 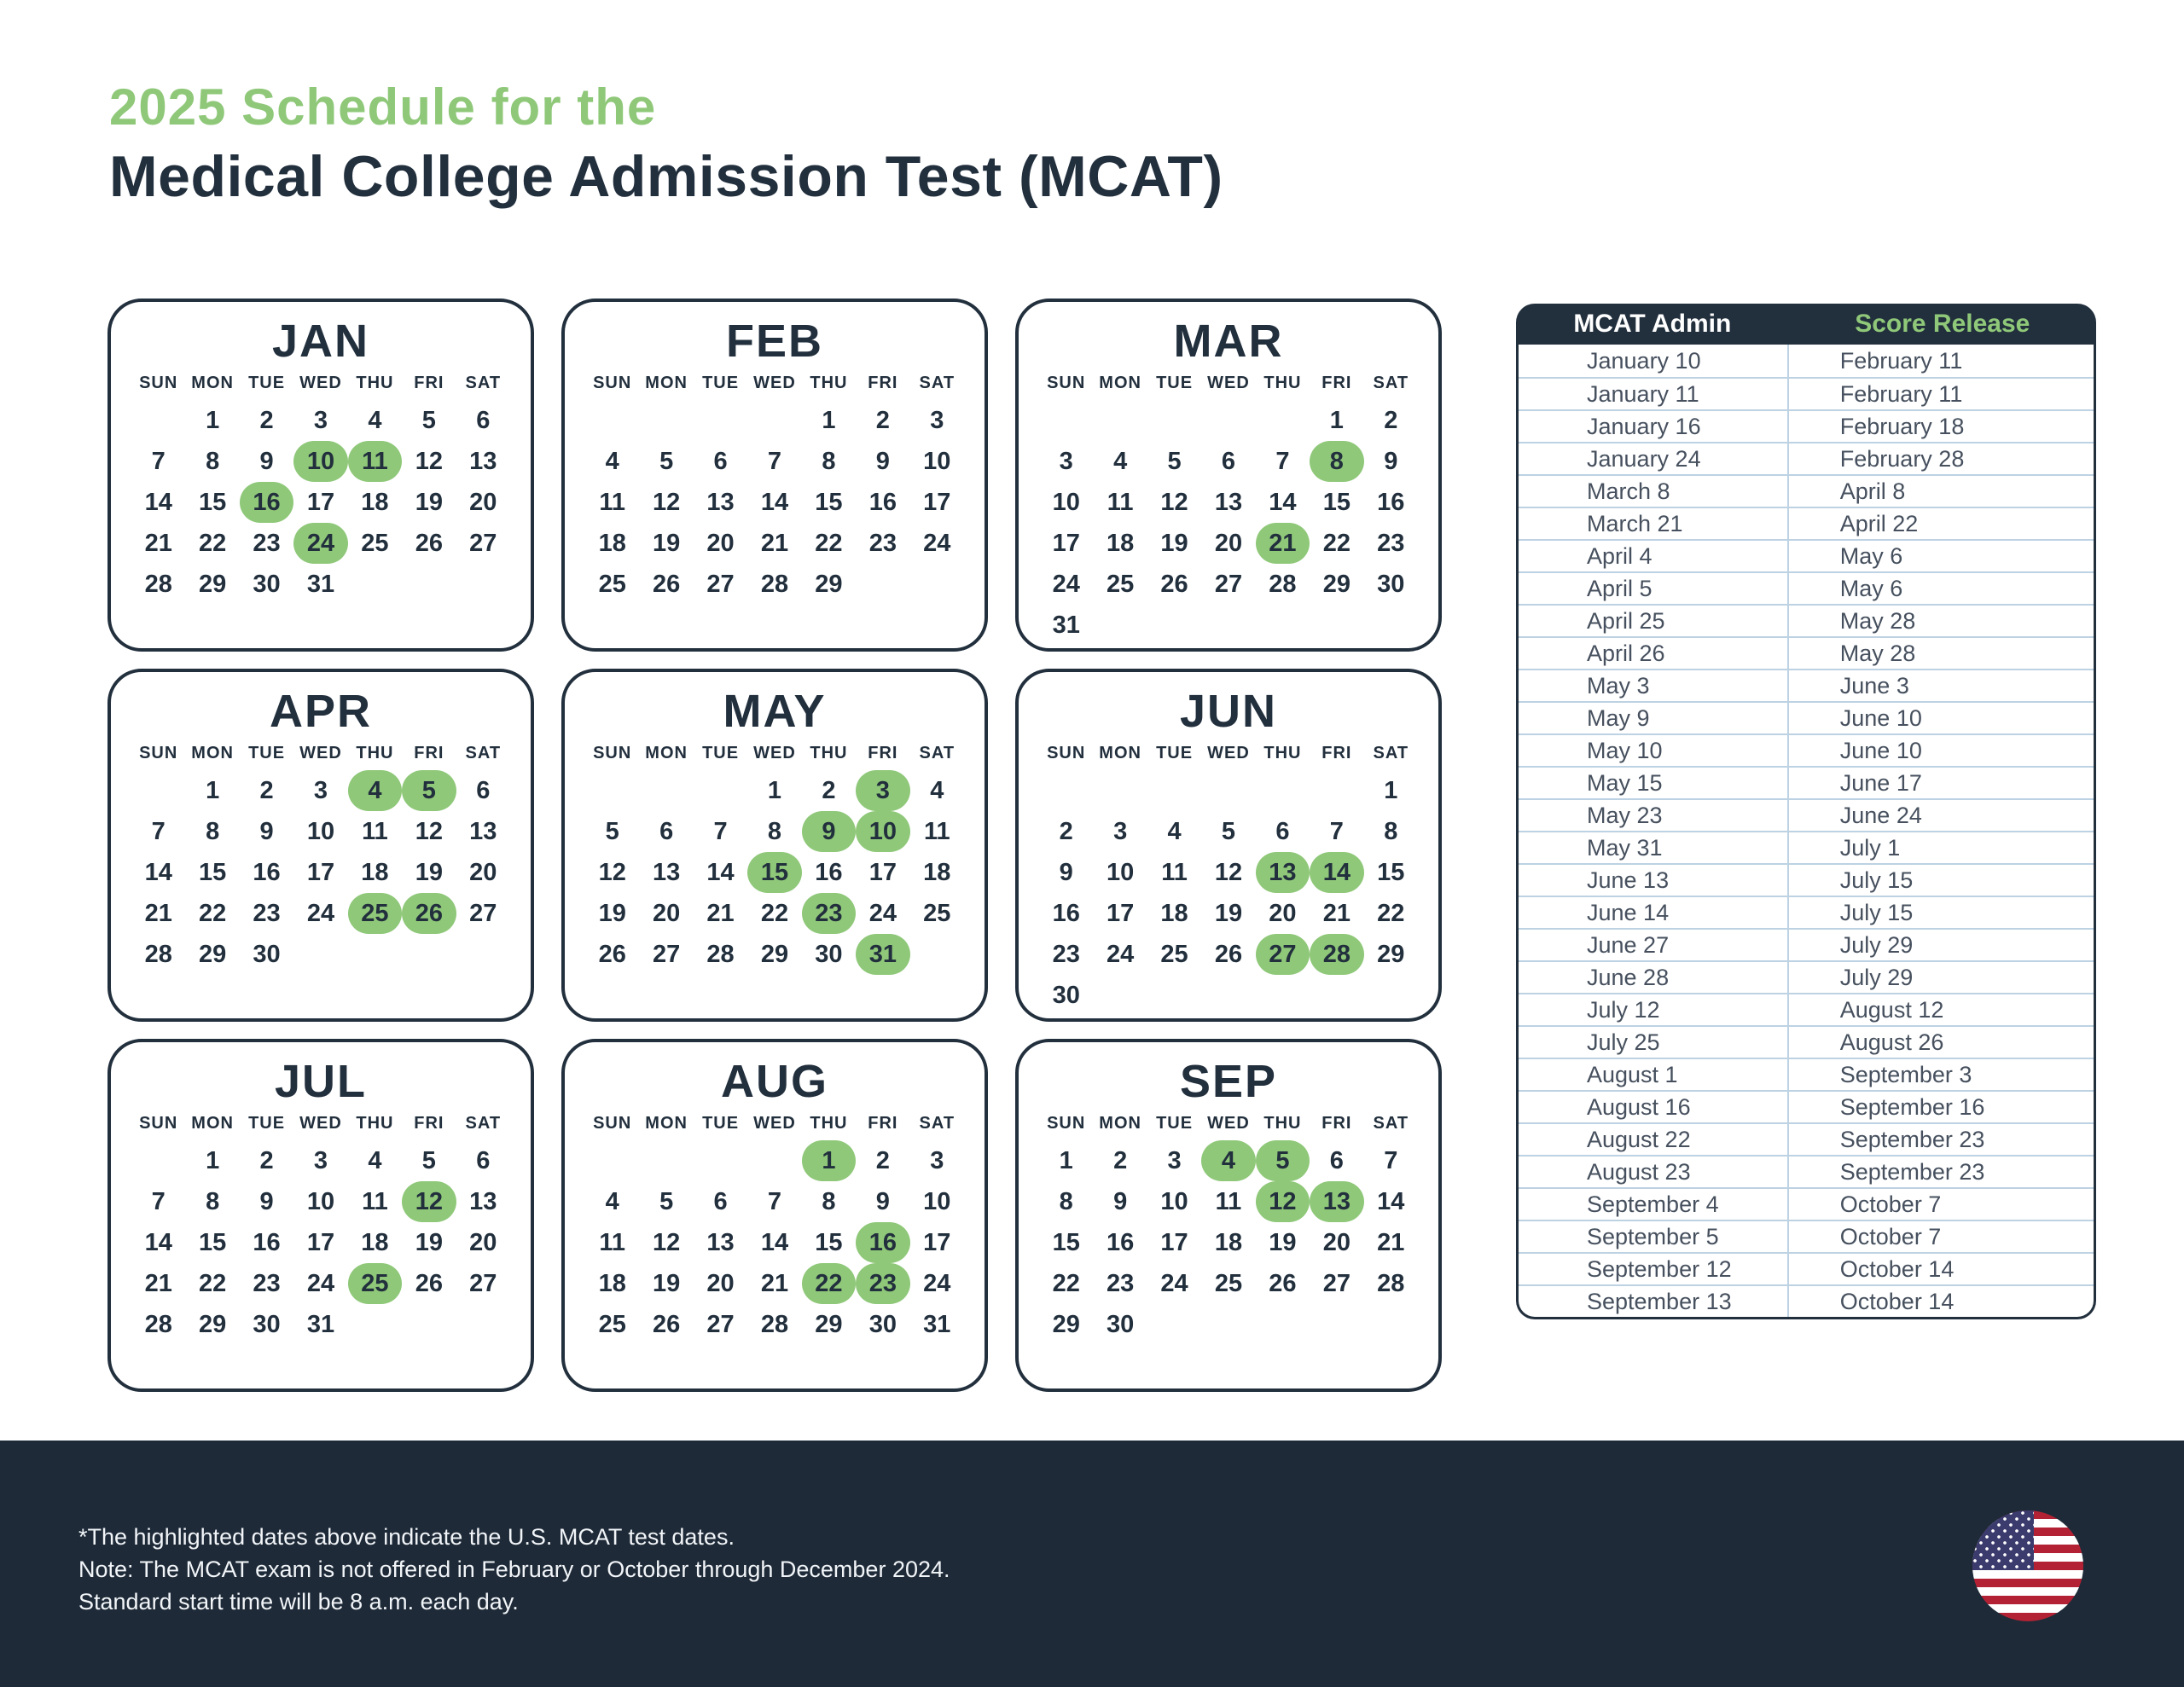 What do you see at coordinates (1807, 426) in the screenshot?
I see `table-row: January 16 February 18` at bounding box center [1807, 426].